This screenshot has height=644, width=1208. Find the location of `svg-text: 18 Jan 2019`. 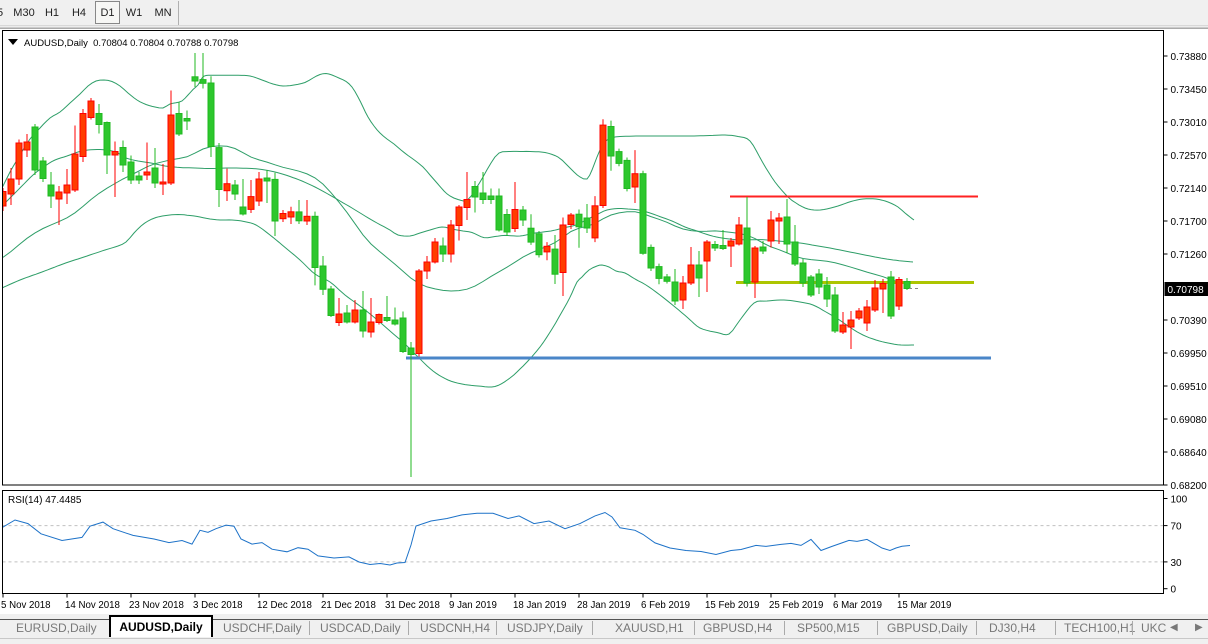

svg-text: 18 Jan 2019 is located at coordinates (539, 605).